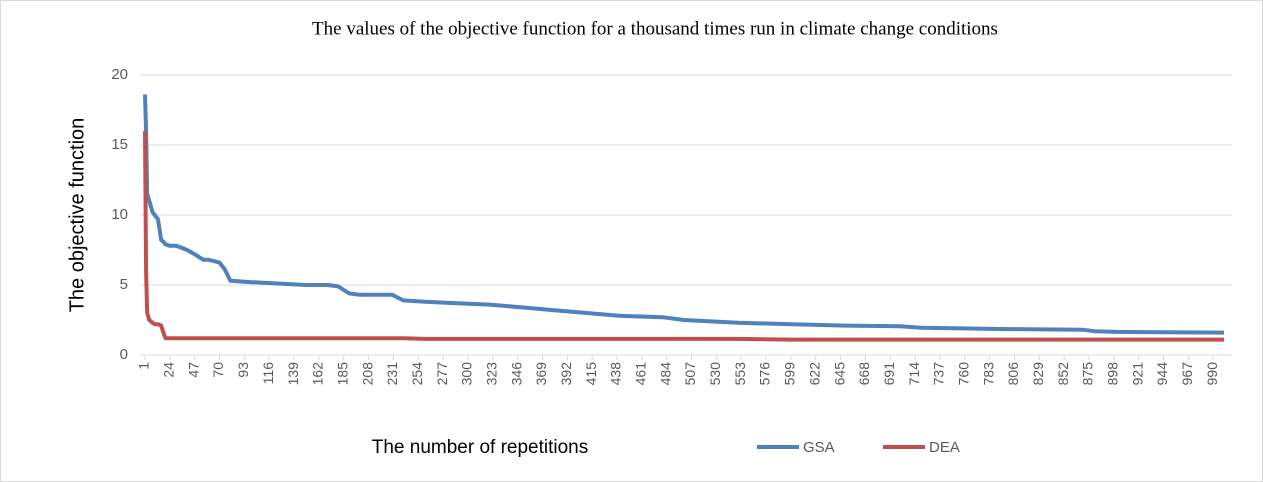 This screenshot has width=1263, height=482. Describe the element at coordinates (591, 374) in the screenshot. I see `x-tick-label: 415` at that location.